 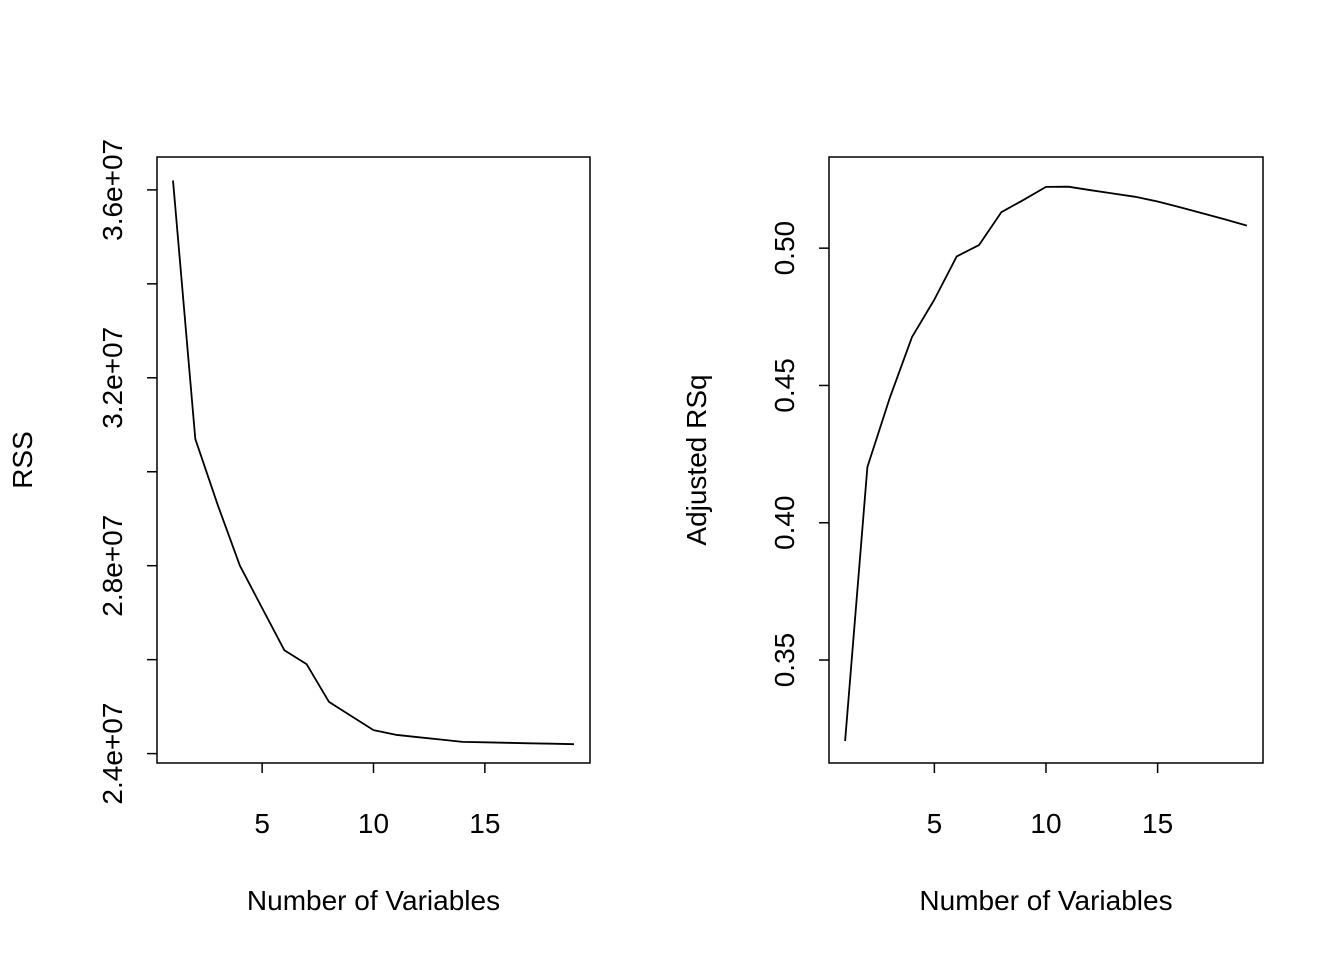 I want to click on adjusted-rsq-y-tick-label: 0.35, so click(x=784, y=660).